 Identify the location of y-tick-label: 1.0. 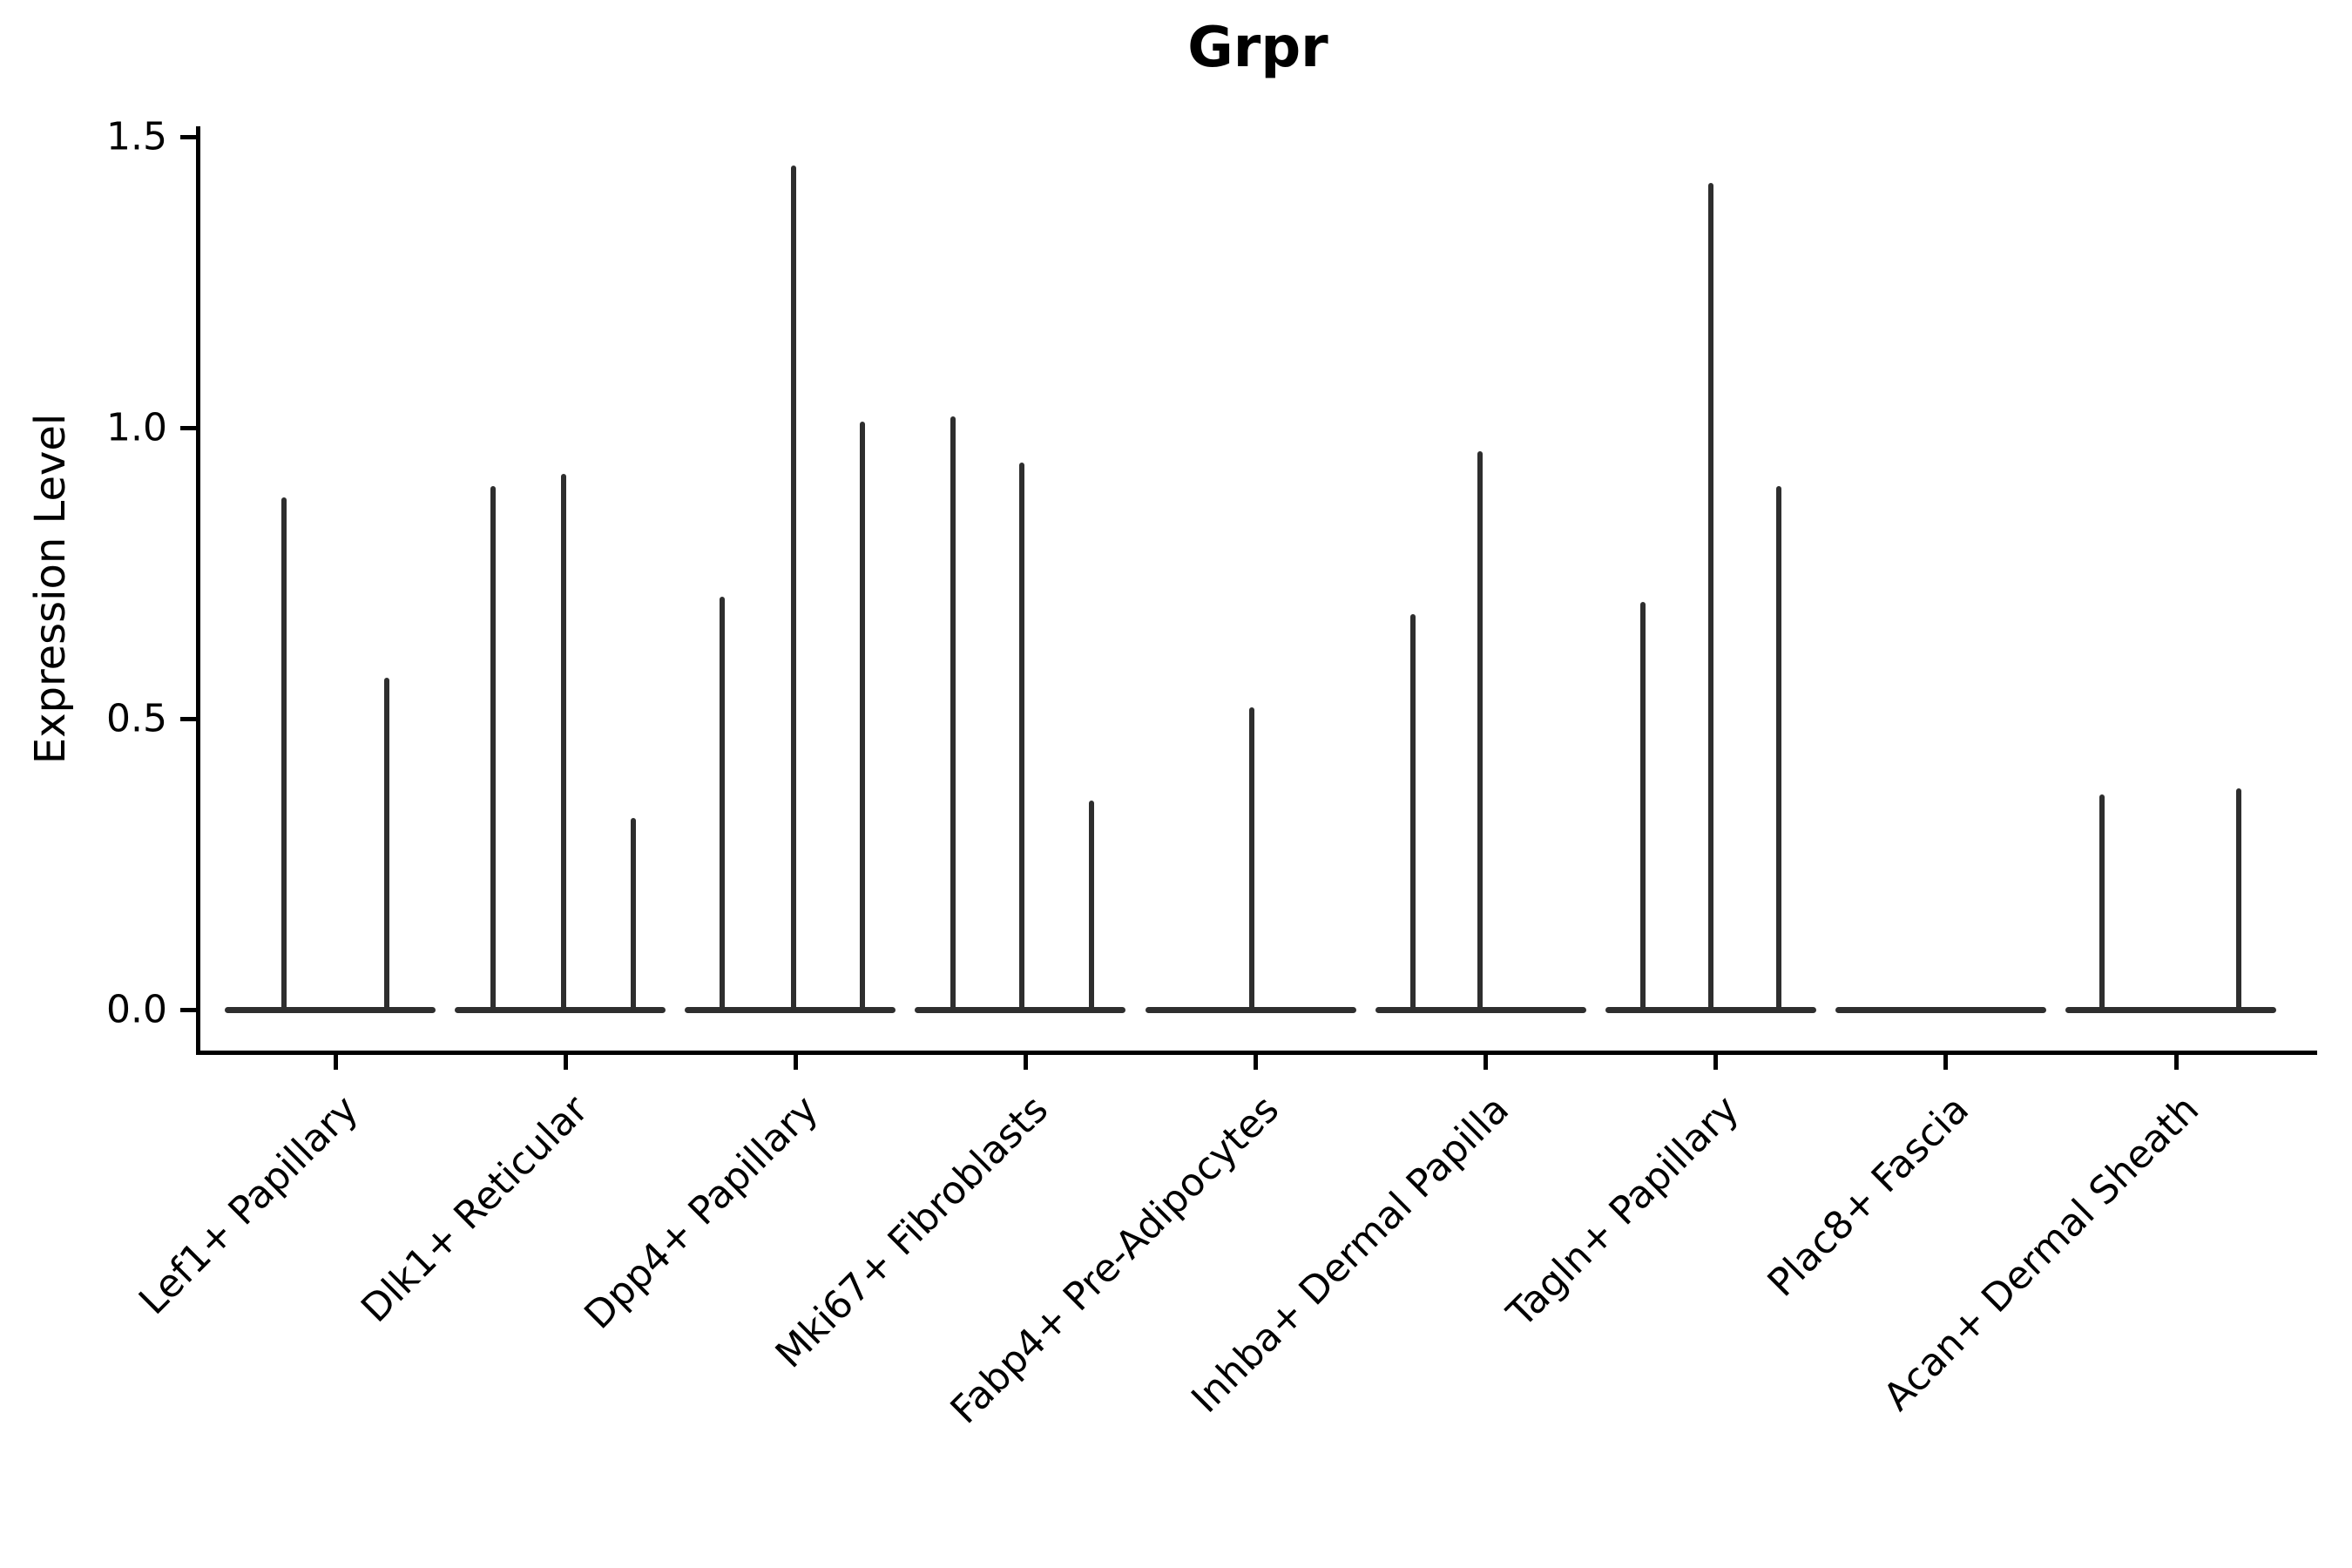
(136, 427).